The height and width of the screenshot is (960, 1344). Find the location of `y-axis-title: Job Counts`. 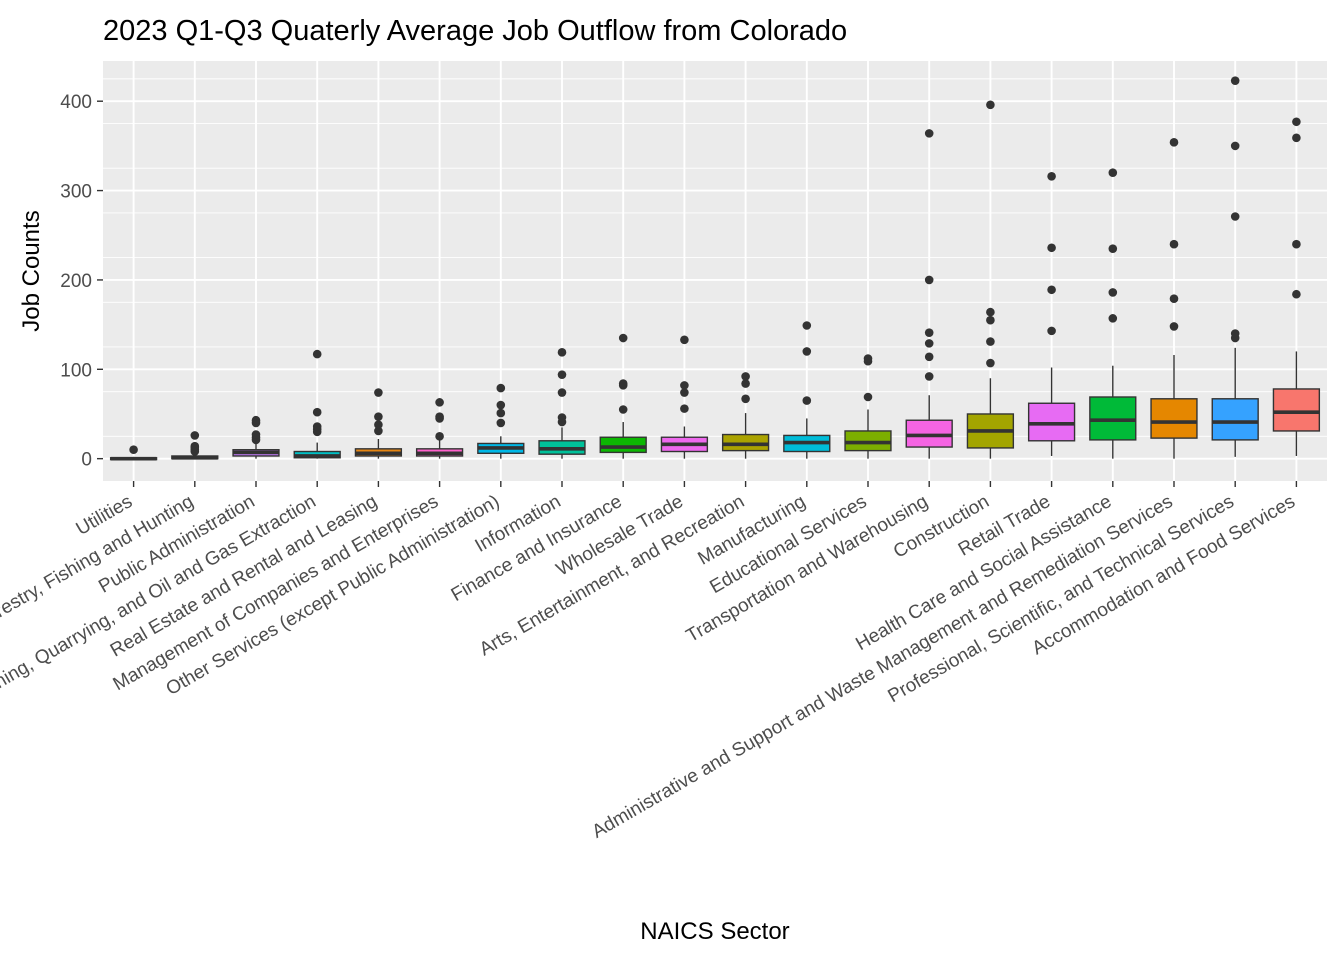

y-axis-title: Job Counts is located at coordinates (31, 270).